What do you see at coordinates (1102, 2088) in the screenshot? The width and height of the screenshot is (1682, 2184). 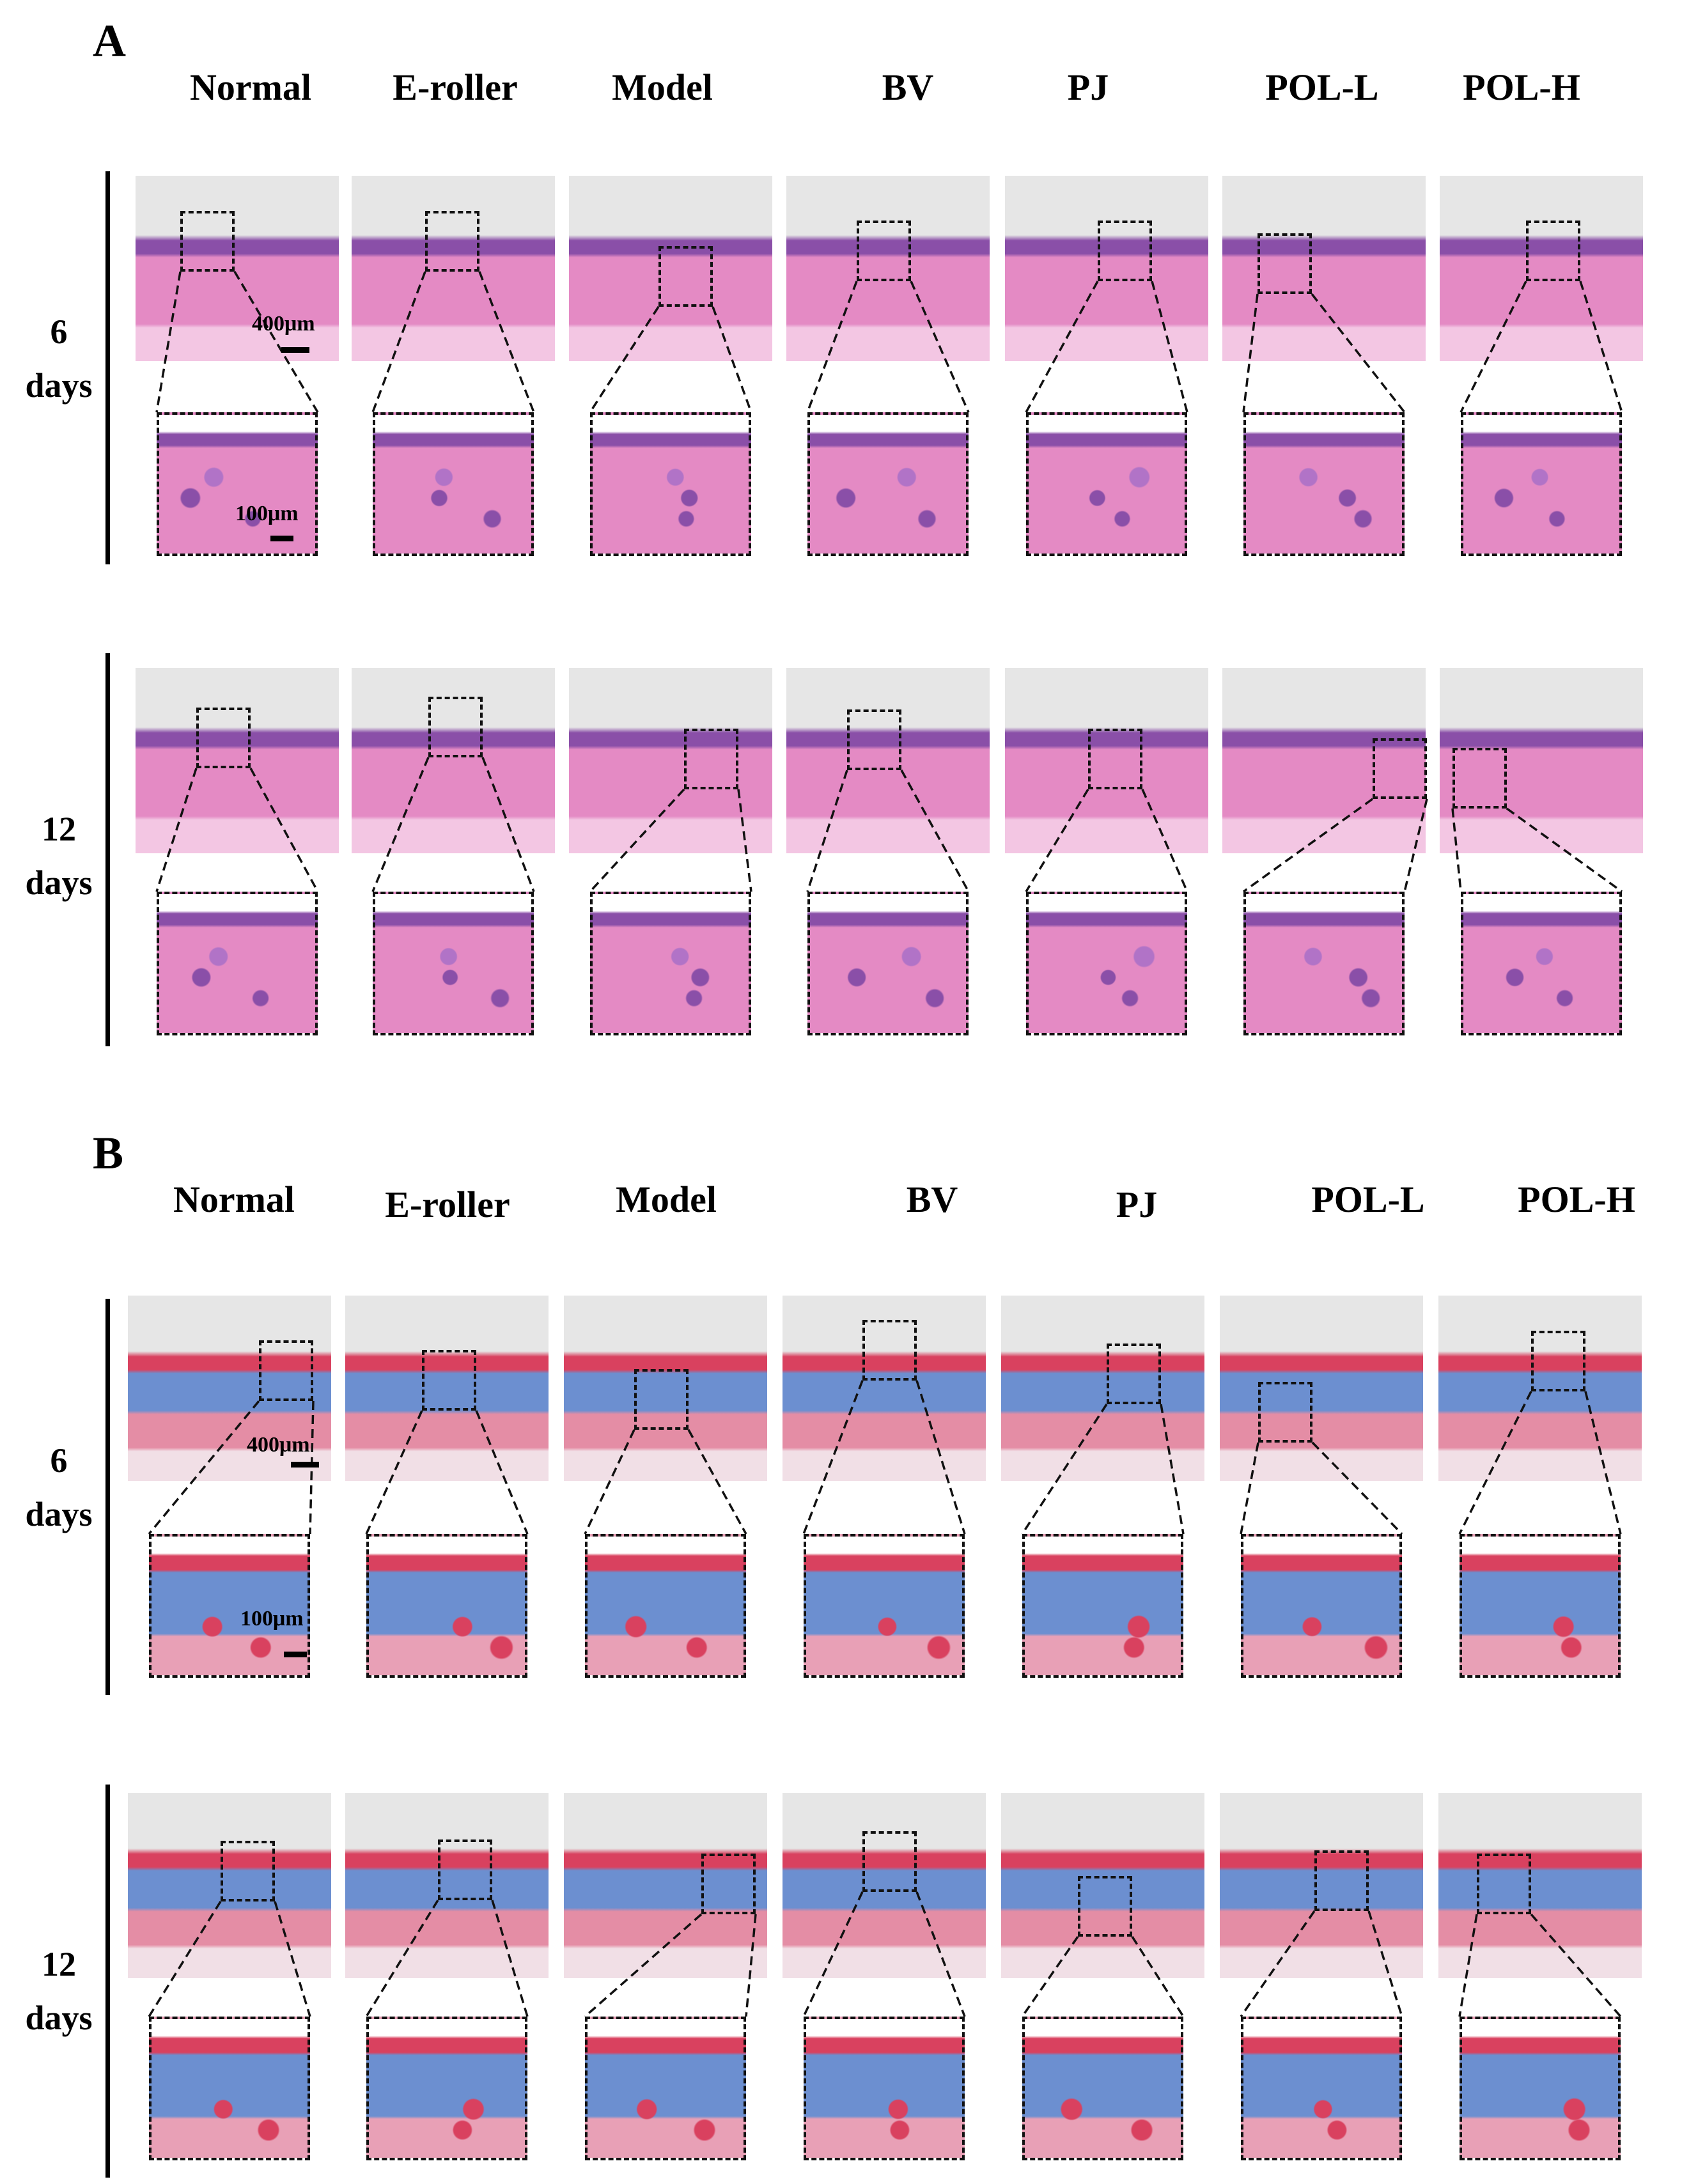 I see `panel-b-row2-pj-zoom-inset` at bounding box center [1102, 2088].